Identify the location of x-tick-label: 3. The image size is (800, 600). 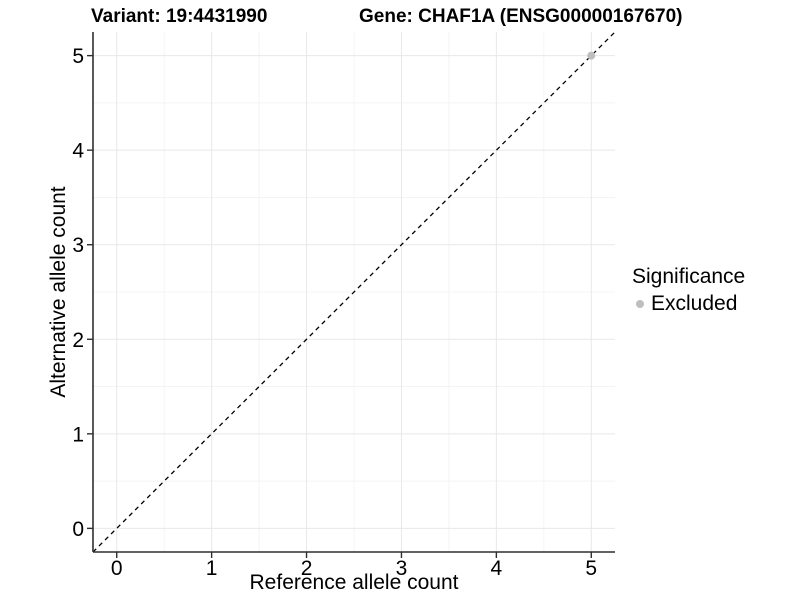
(402, 568).